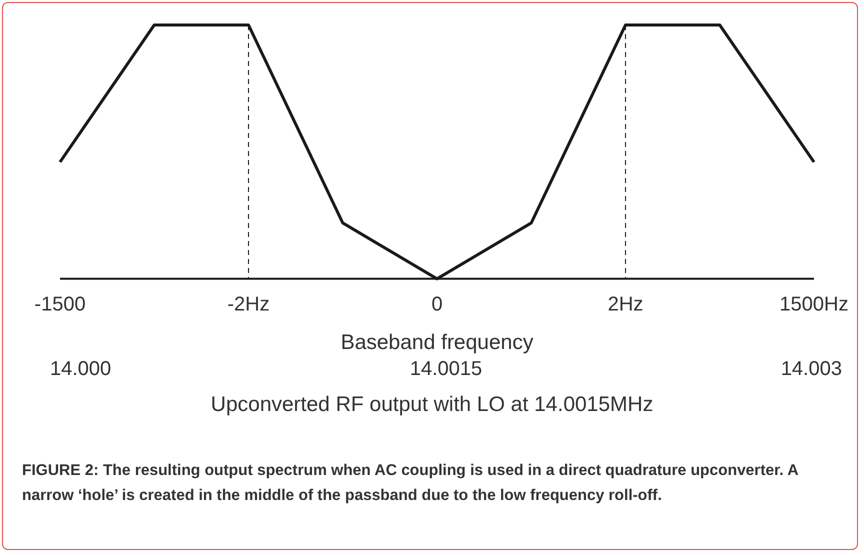 The image size is (864, 555). What do you see at coordinates (81, 369) in the screenshot?
I see `text: 14.000` at bounding box center [81, 369].